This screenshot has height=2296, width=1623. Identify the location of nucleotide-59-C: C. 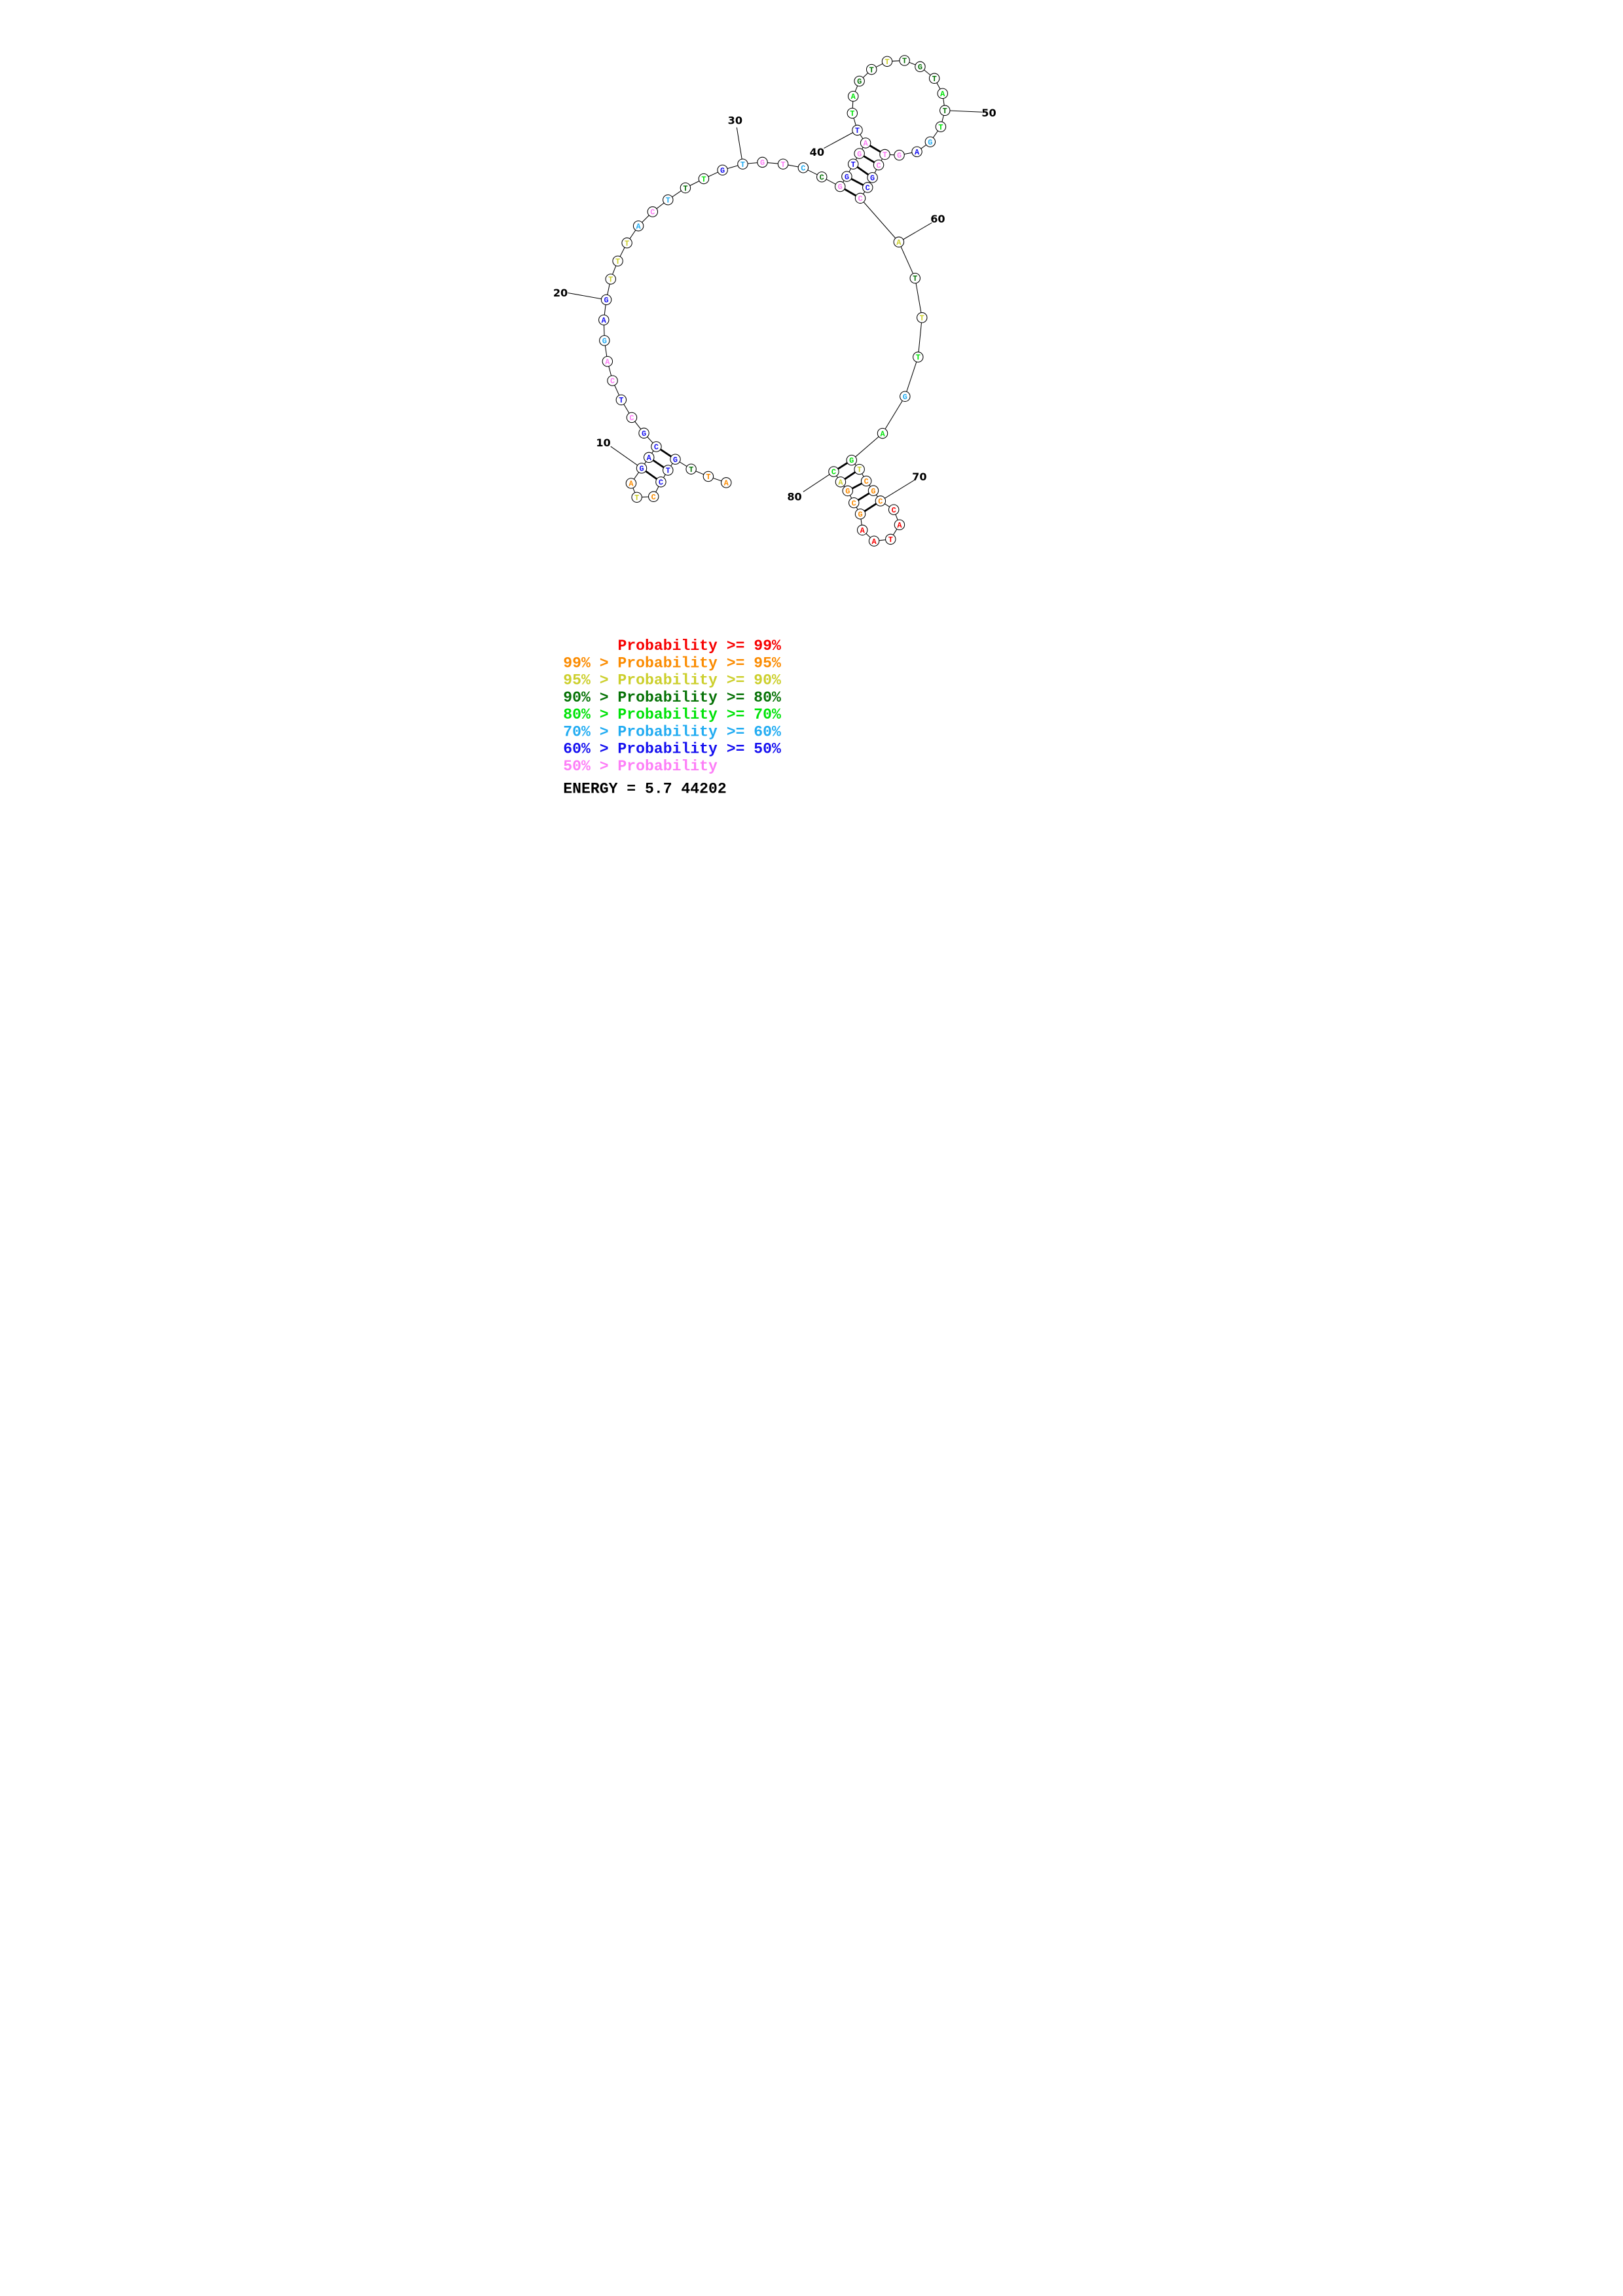
(860, 198).